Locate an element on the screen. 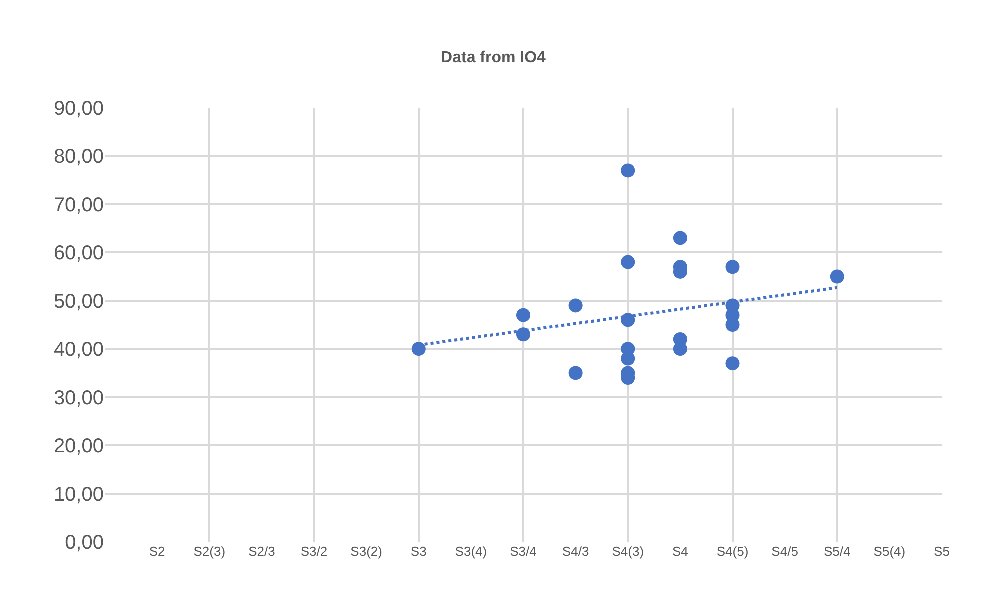 The width and height of the screenshot is (987, 602). x-tick-label: S5/4 is located at coordinates (837, 551).